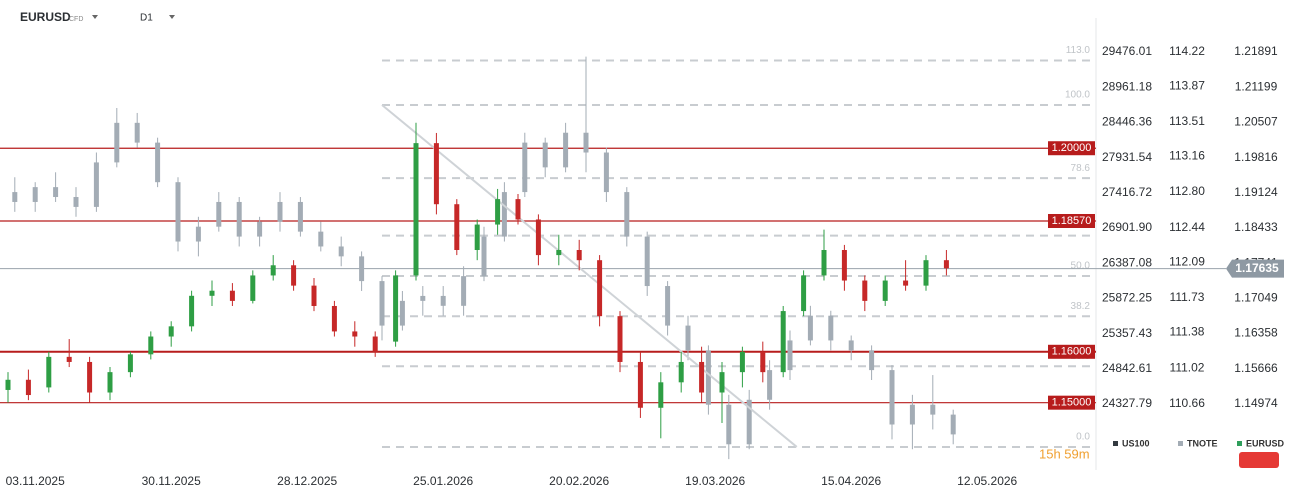 The image size is (1294, 500). What do you see at coordinates (35, 481) in the screenshot?
I see `x-tick-label: 03.11.2025` at bounding box center [35, 481].